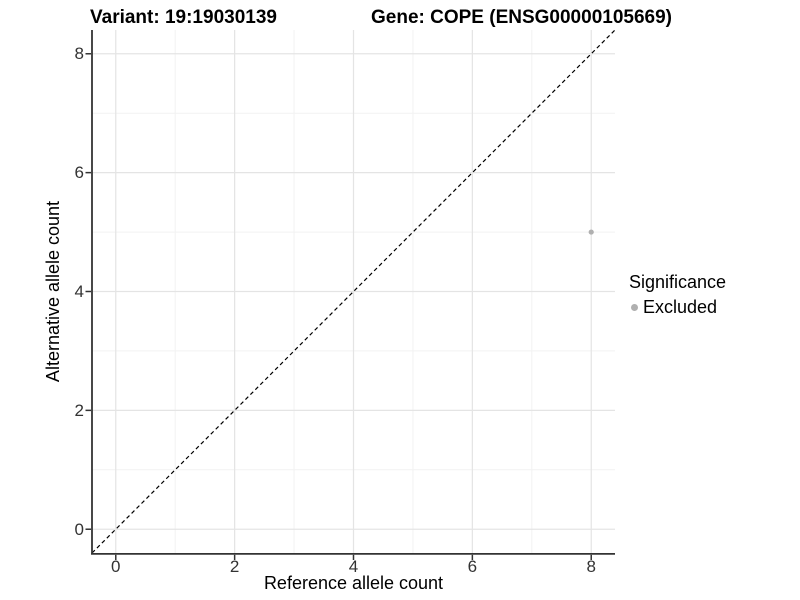  Describe the element at coordinates (116, 566) in the screenshot. I see `x-tick-label: 0` at that location.